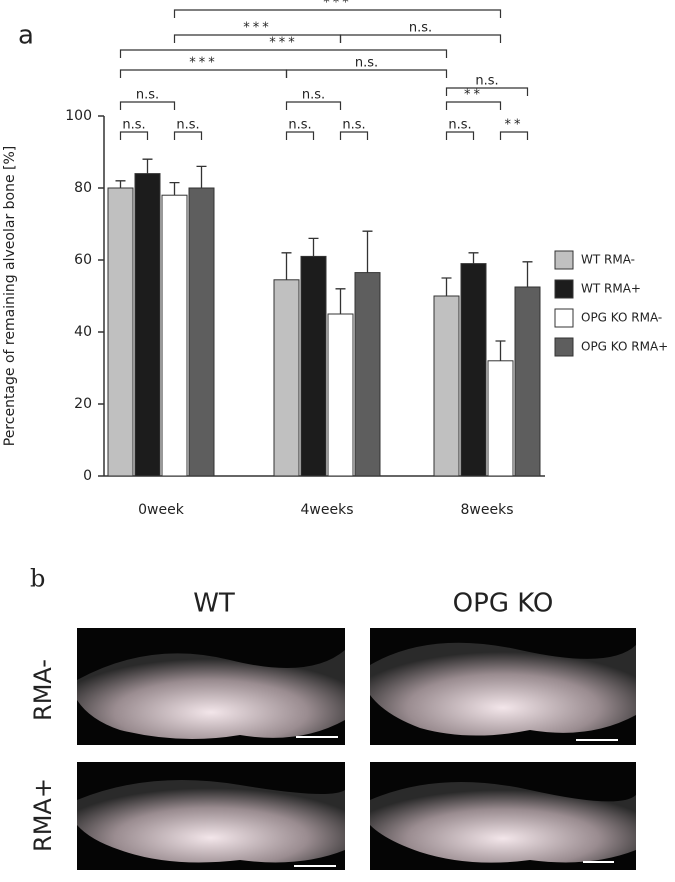  Describe the element at coordinates (487, 510) in the screenshot. I see `x-tick-label: 8weeks` at that location.